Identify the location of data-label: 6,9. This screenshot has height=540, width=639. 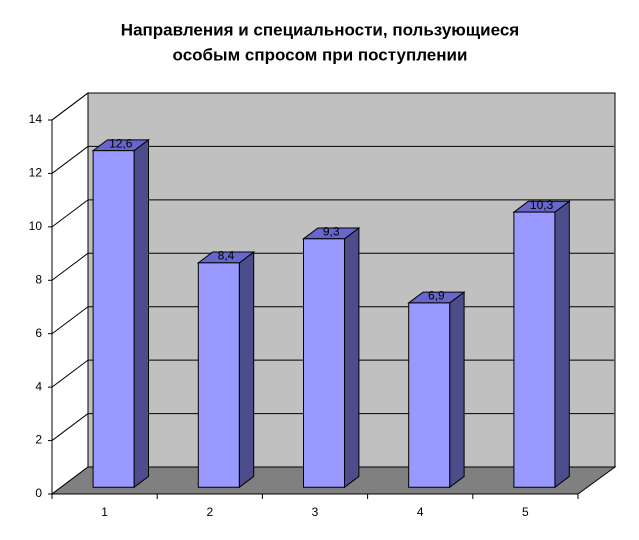
(436, 296).